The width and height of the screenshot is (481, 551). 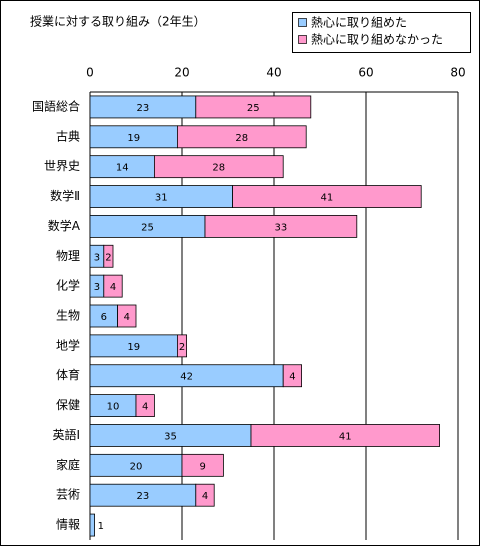 I want to click on x-tick-label: 20, so click(x=181, y=73).